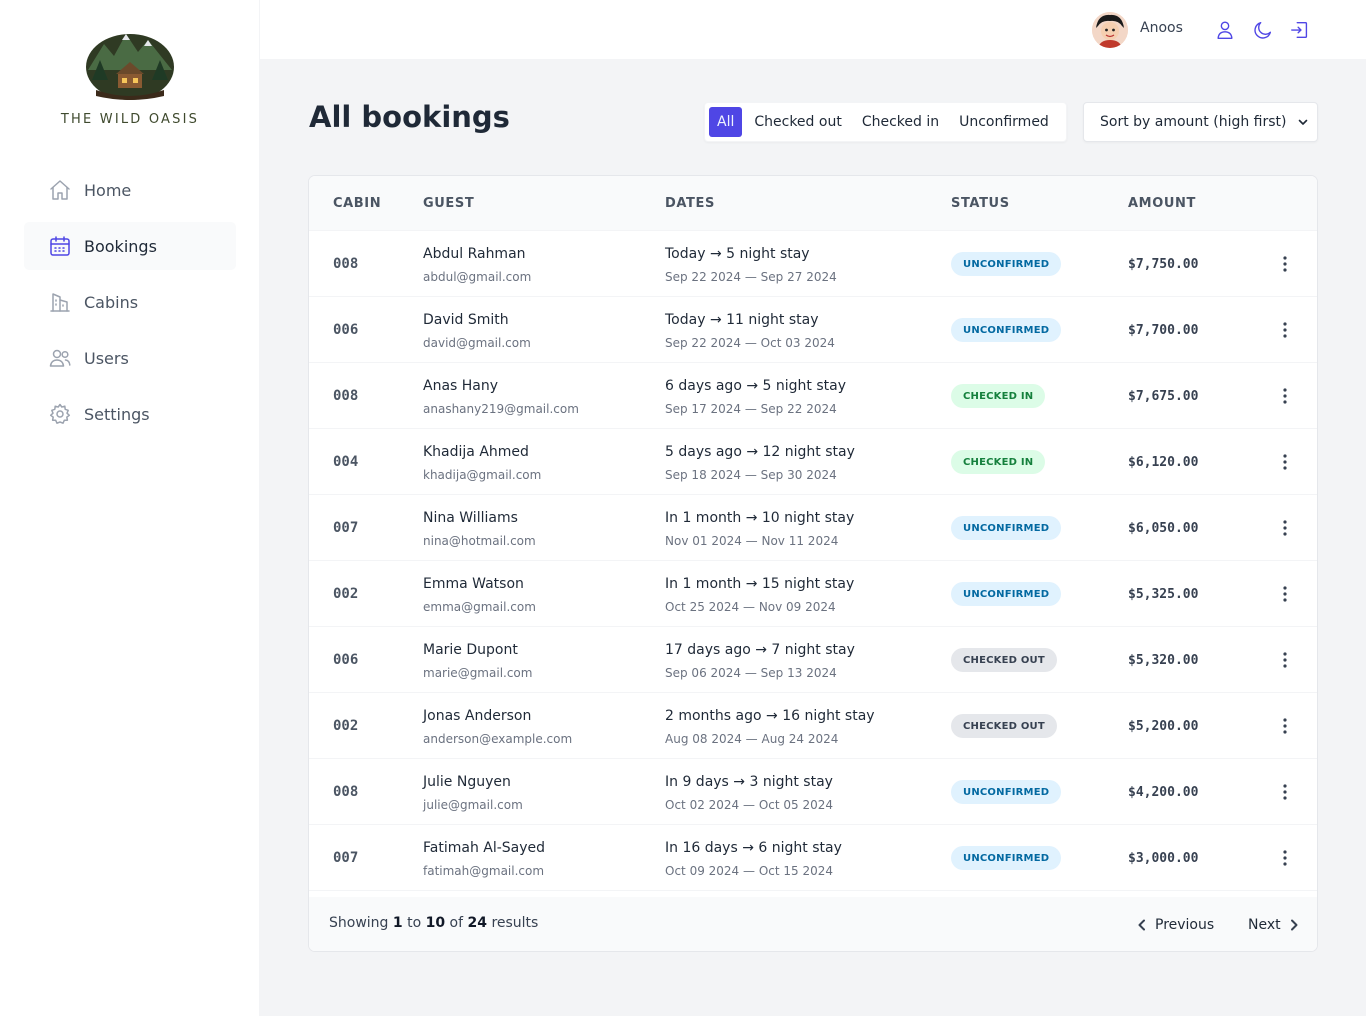 This screenshot has height=1016, width=1366. I want to click on account-button, so click(1225, 30).